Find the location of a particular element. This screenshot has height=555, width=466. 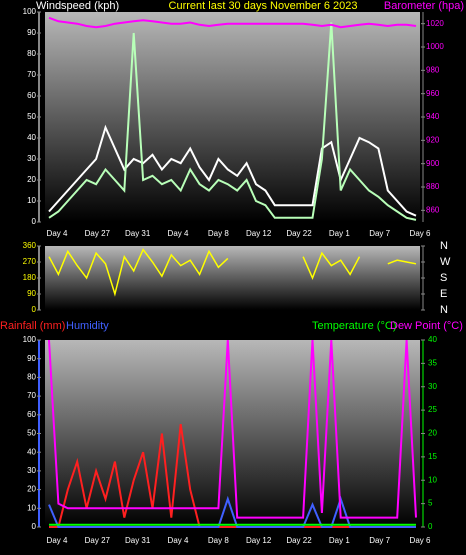

y2-tick-label: 860 is located at coordinates (433, 209).